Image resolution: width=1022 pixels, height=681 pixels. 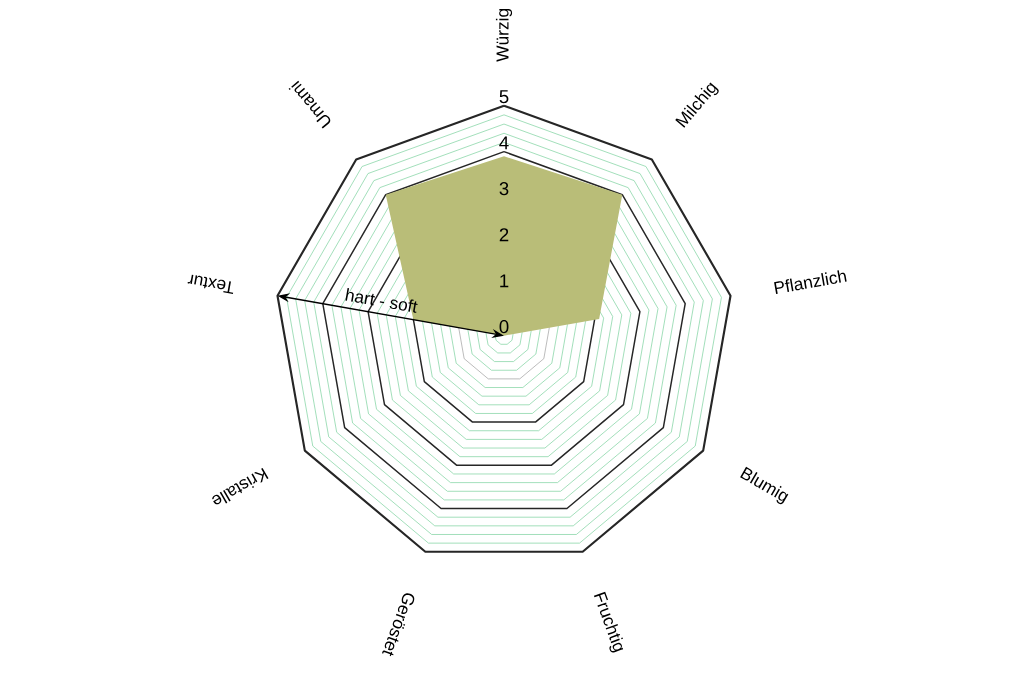 What do you see at coordinates (504, 235) in the screenshot?
I see `y-tick-label: 2` at bounding box center [504, 235].